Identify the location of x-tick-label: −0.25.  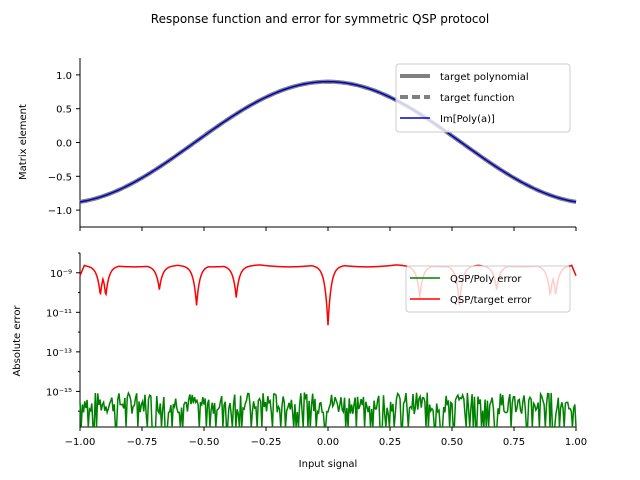
(266, 442).